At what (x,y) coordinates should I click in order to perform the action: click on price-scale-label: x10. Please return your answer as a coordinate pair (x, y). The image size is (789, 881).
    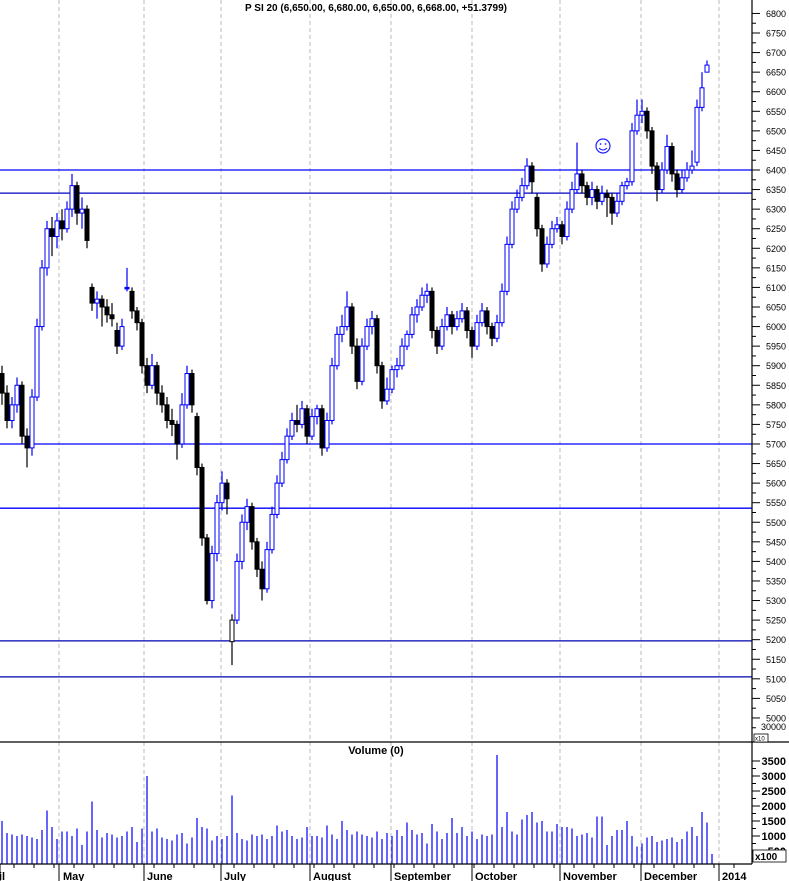
    Looking at the image, I should click on (760, 740).